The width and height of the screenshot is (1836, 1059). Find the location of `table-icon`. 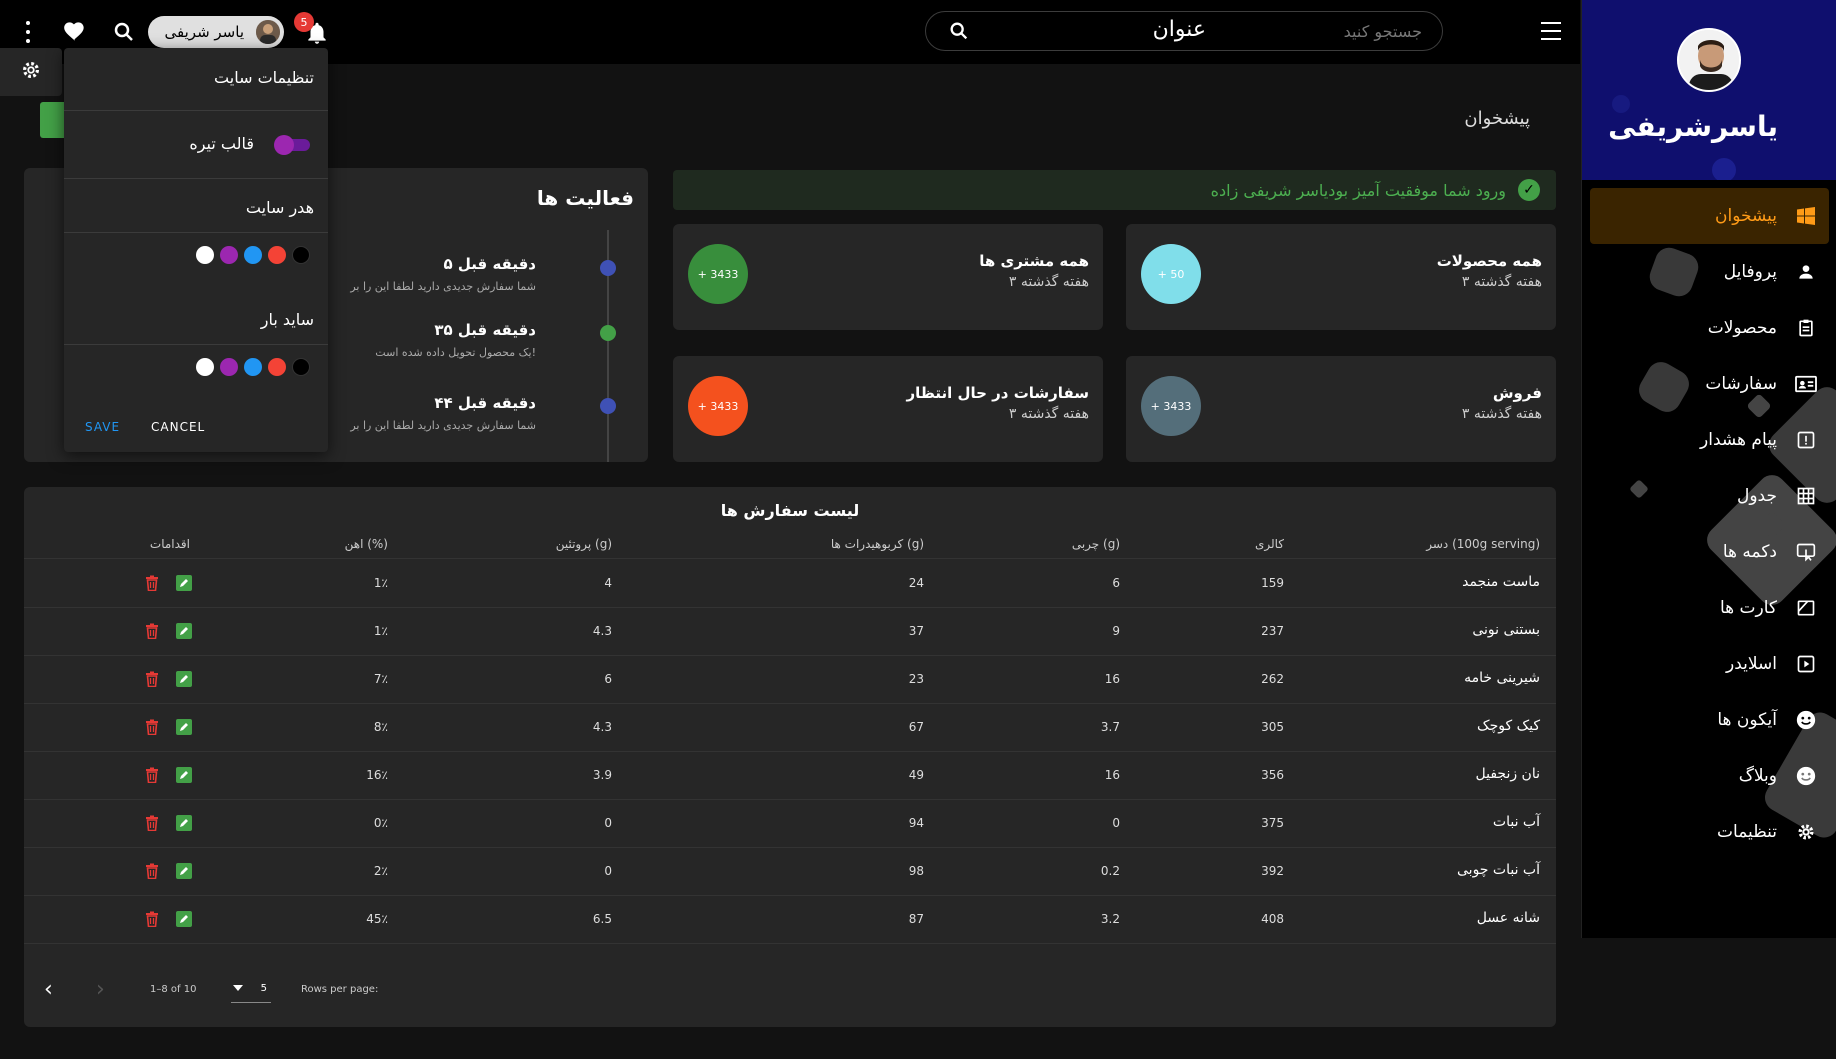

table-icon is located at coordinates (1806, 496).